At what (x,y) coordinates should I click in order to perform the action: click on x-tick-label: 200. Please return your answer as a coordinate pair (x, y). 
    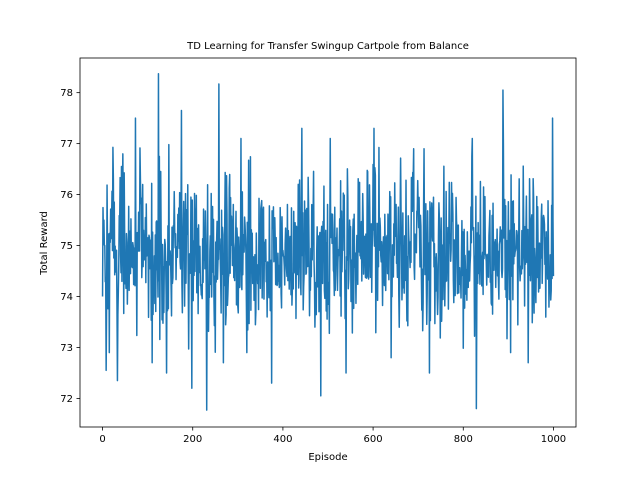
    Looking at the image, I should click on (192, 439).